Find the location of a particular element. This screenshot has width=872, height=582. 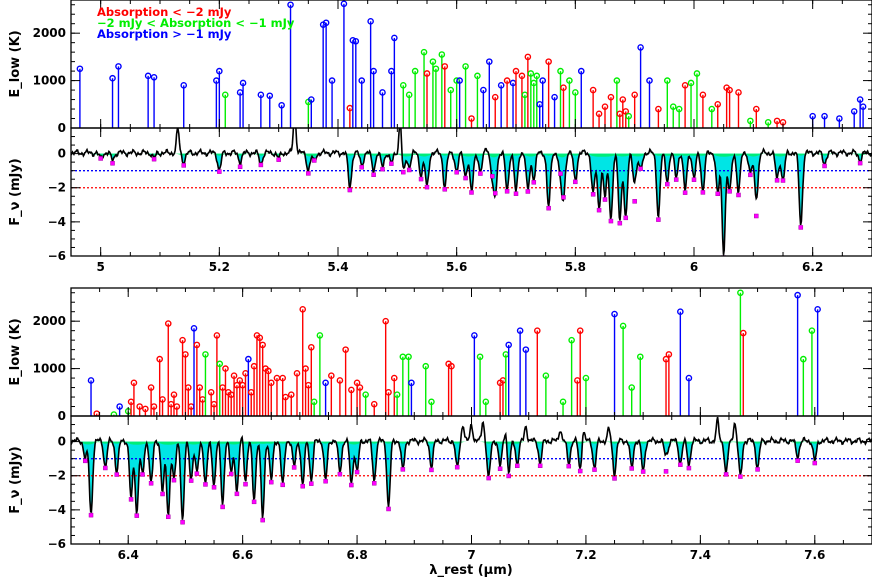

x-tick-label: 7.2 is located at coordinates (585, 555).